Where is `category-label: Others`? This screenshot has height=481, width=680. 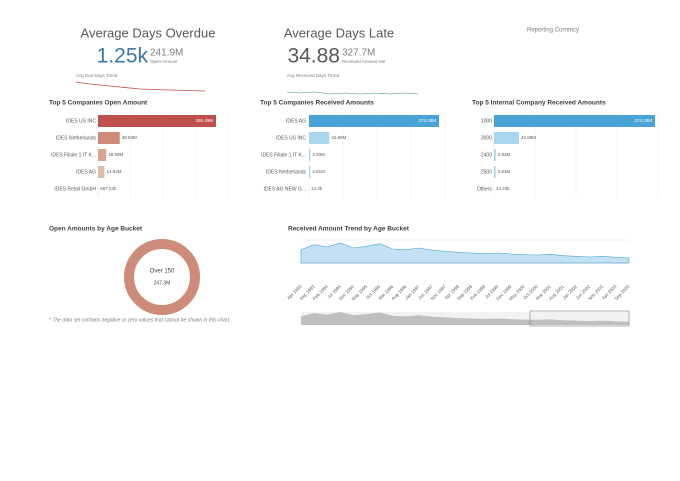
category-label: Others is located at coordinates (485, 189).